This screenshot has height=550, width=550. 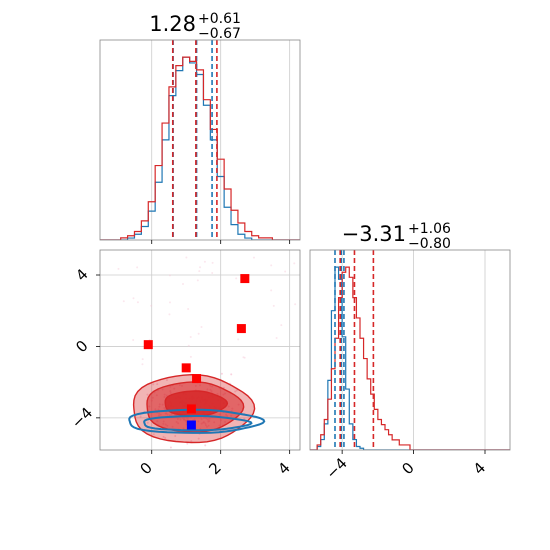 What do you see at coordinates (172, 24) in the screenshot?
I see `title-value: 1.28` at bounding box center [172, 24].